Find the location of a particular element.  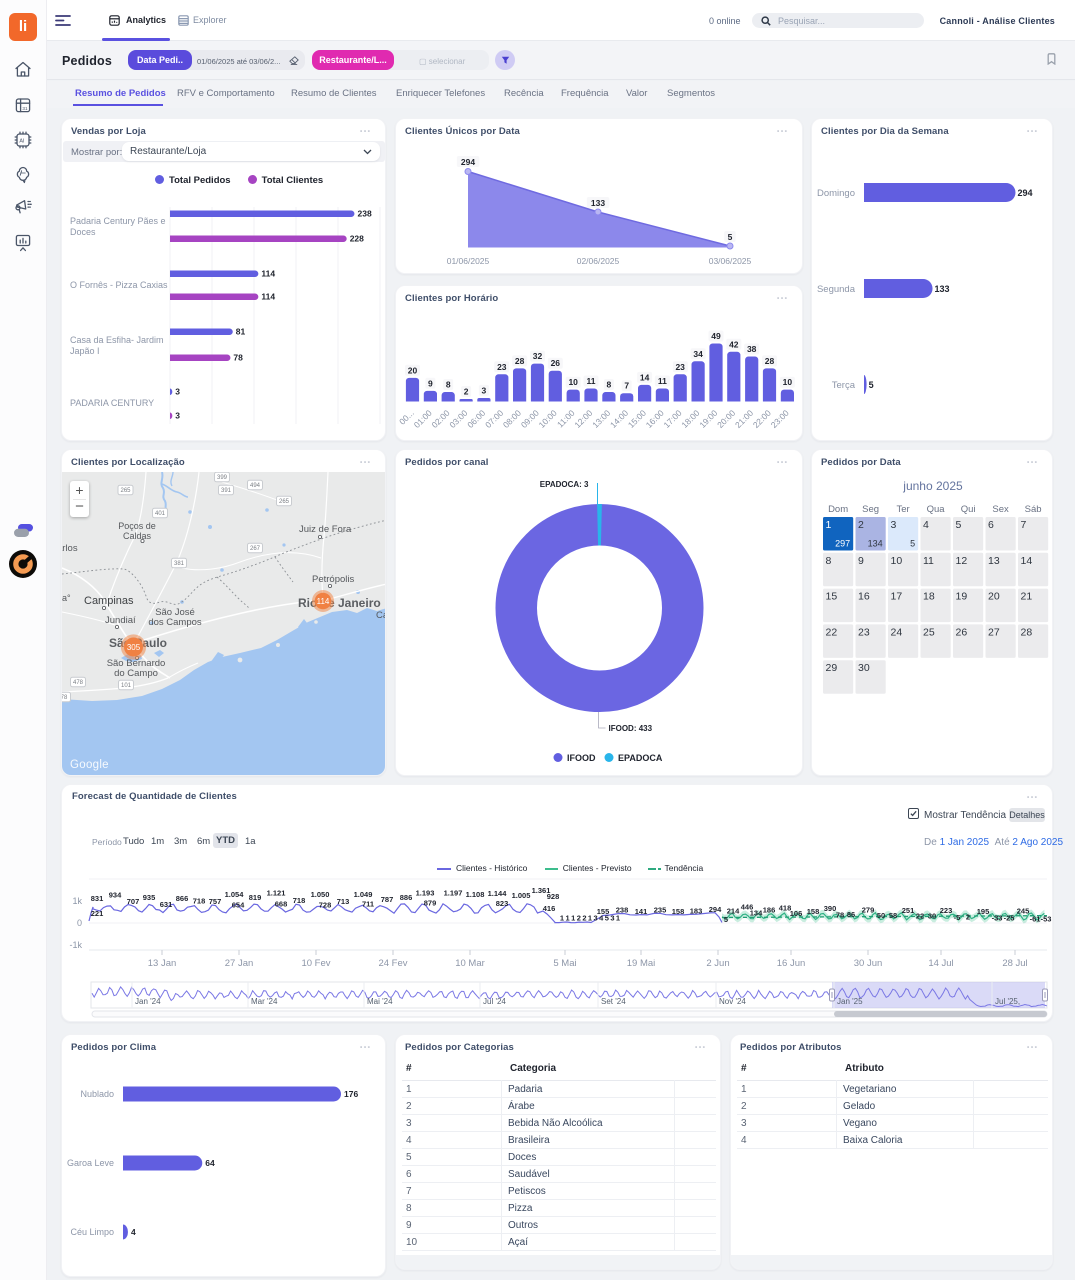

svg-text: 183 is located at coordinates (696, 911).